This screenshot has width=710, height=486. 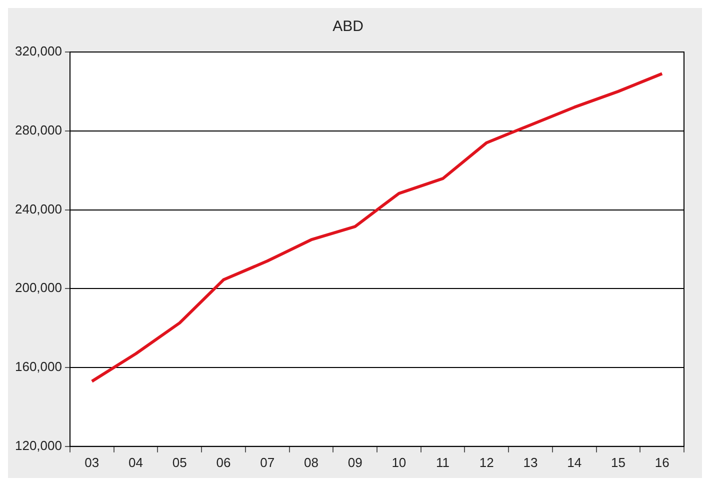 I want to click on chart-title: ABD, so click(x=348, y=27).